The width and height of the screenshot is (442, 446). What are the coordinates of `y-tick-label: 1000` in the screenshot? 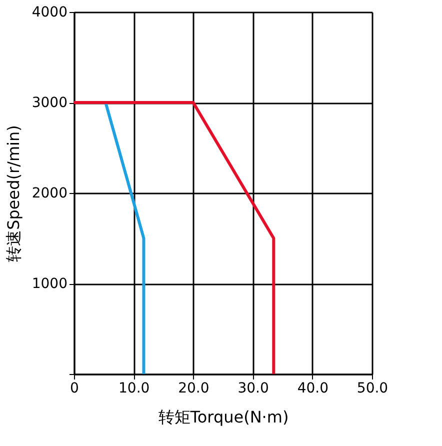 It's located at (50, 284).